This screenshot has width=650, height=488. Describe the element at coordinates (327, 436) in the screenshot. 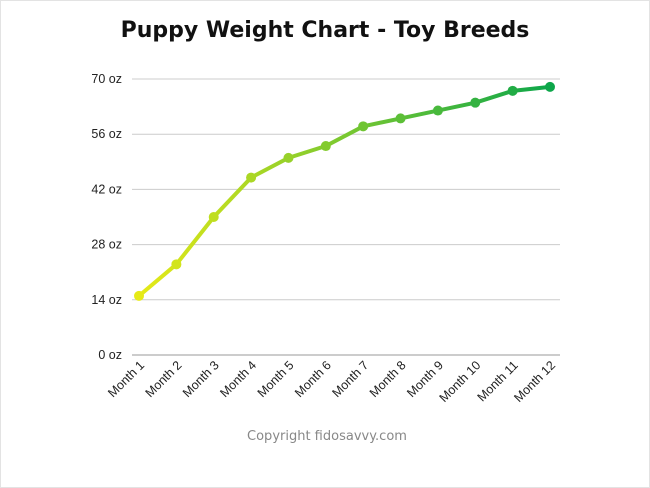

I see `copyright-notice: Copyright fidosavvy.com` at that location.